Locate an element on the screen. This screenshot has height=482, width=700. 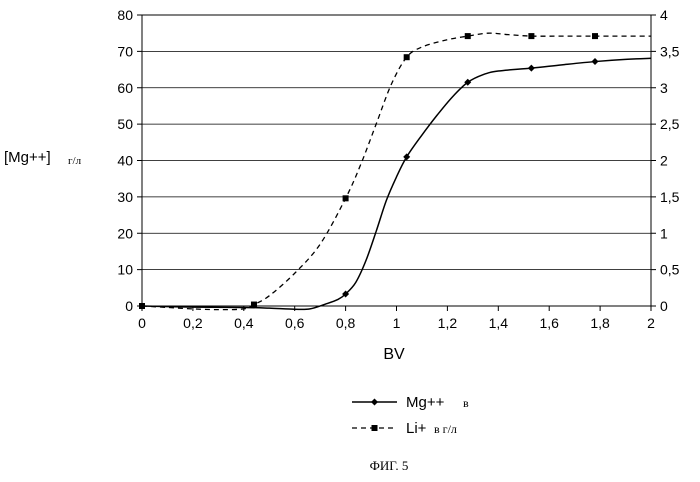
x-tick-label: 0 is located at coordinates (142, 323).